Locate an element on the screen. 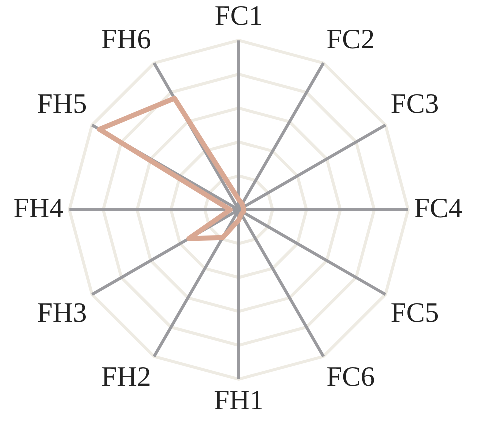 The width and height of the screenshot is (478, 422). spoke-label: FH2 is located at coordinates (127, 378).